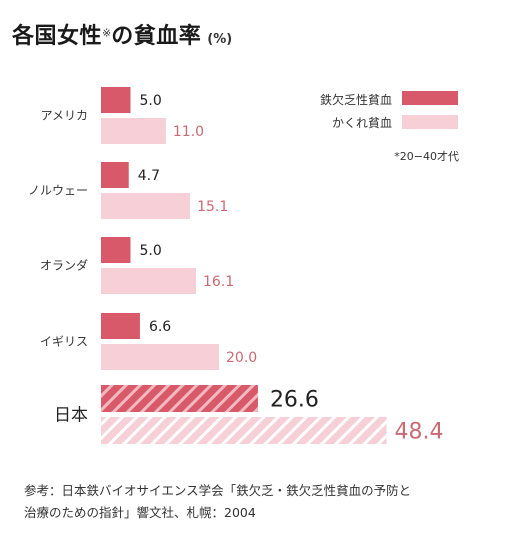 This screenshot has height=552, width=531. I want to click on legend-label-iron: 鉄欠乏性貧血, so click(356, 99).